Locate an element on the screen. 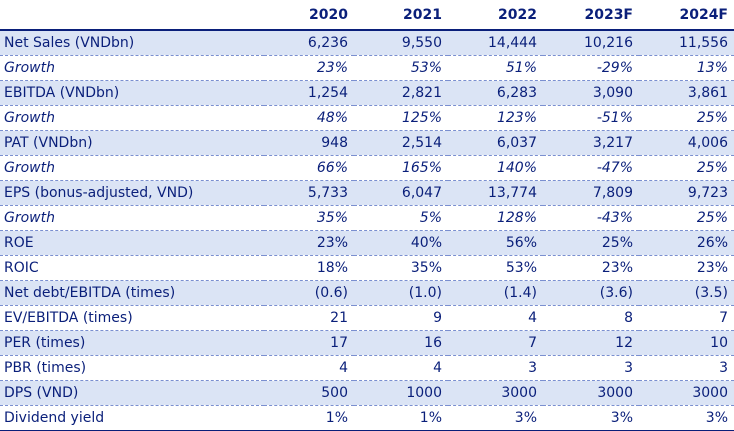 The width and height of the screenshot is (734, 431). cell-value: (3.6) is located at coordinates (591, 293).